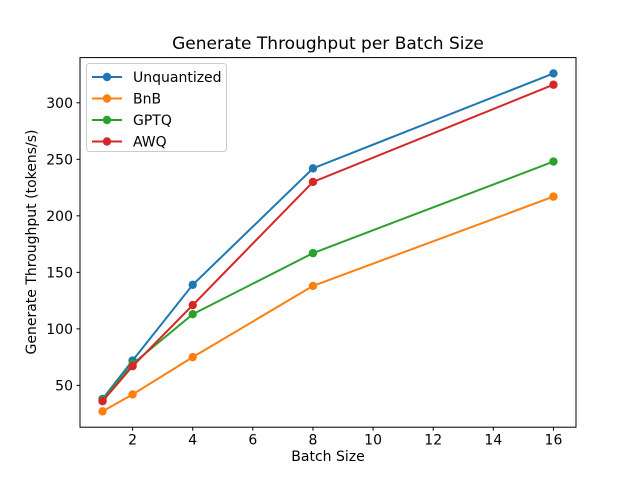 Image resolution: width=640 pixels, height=480 pixels. Describe the element at coordinates (192, 441) in the screenshot. I see `x-tick-label: 4` at that location.